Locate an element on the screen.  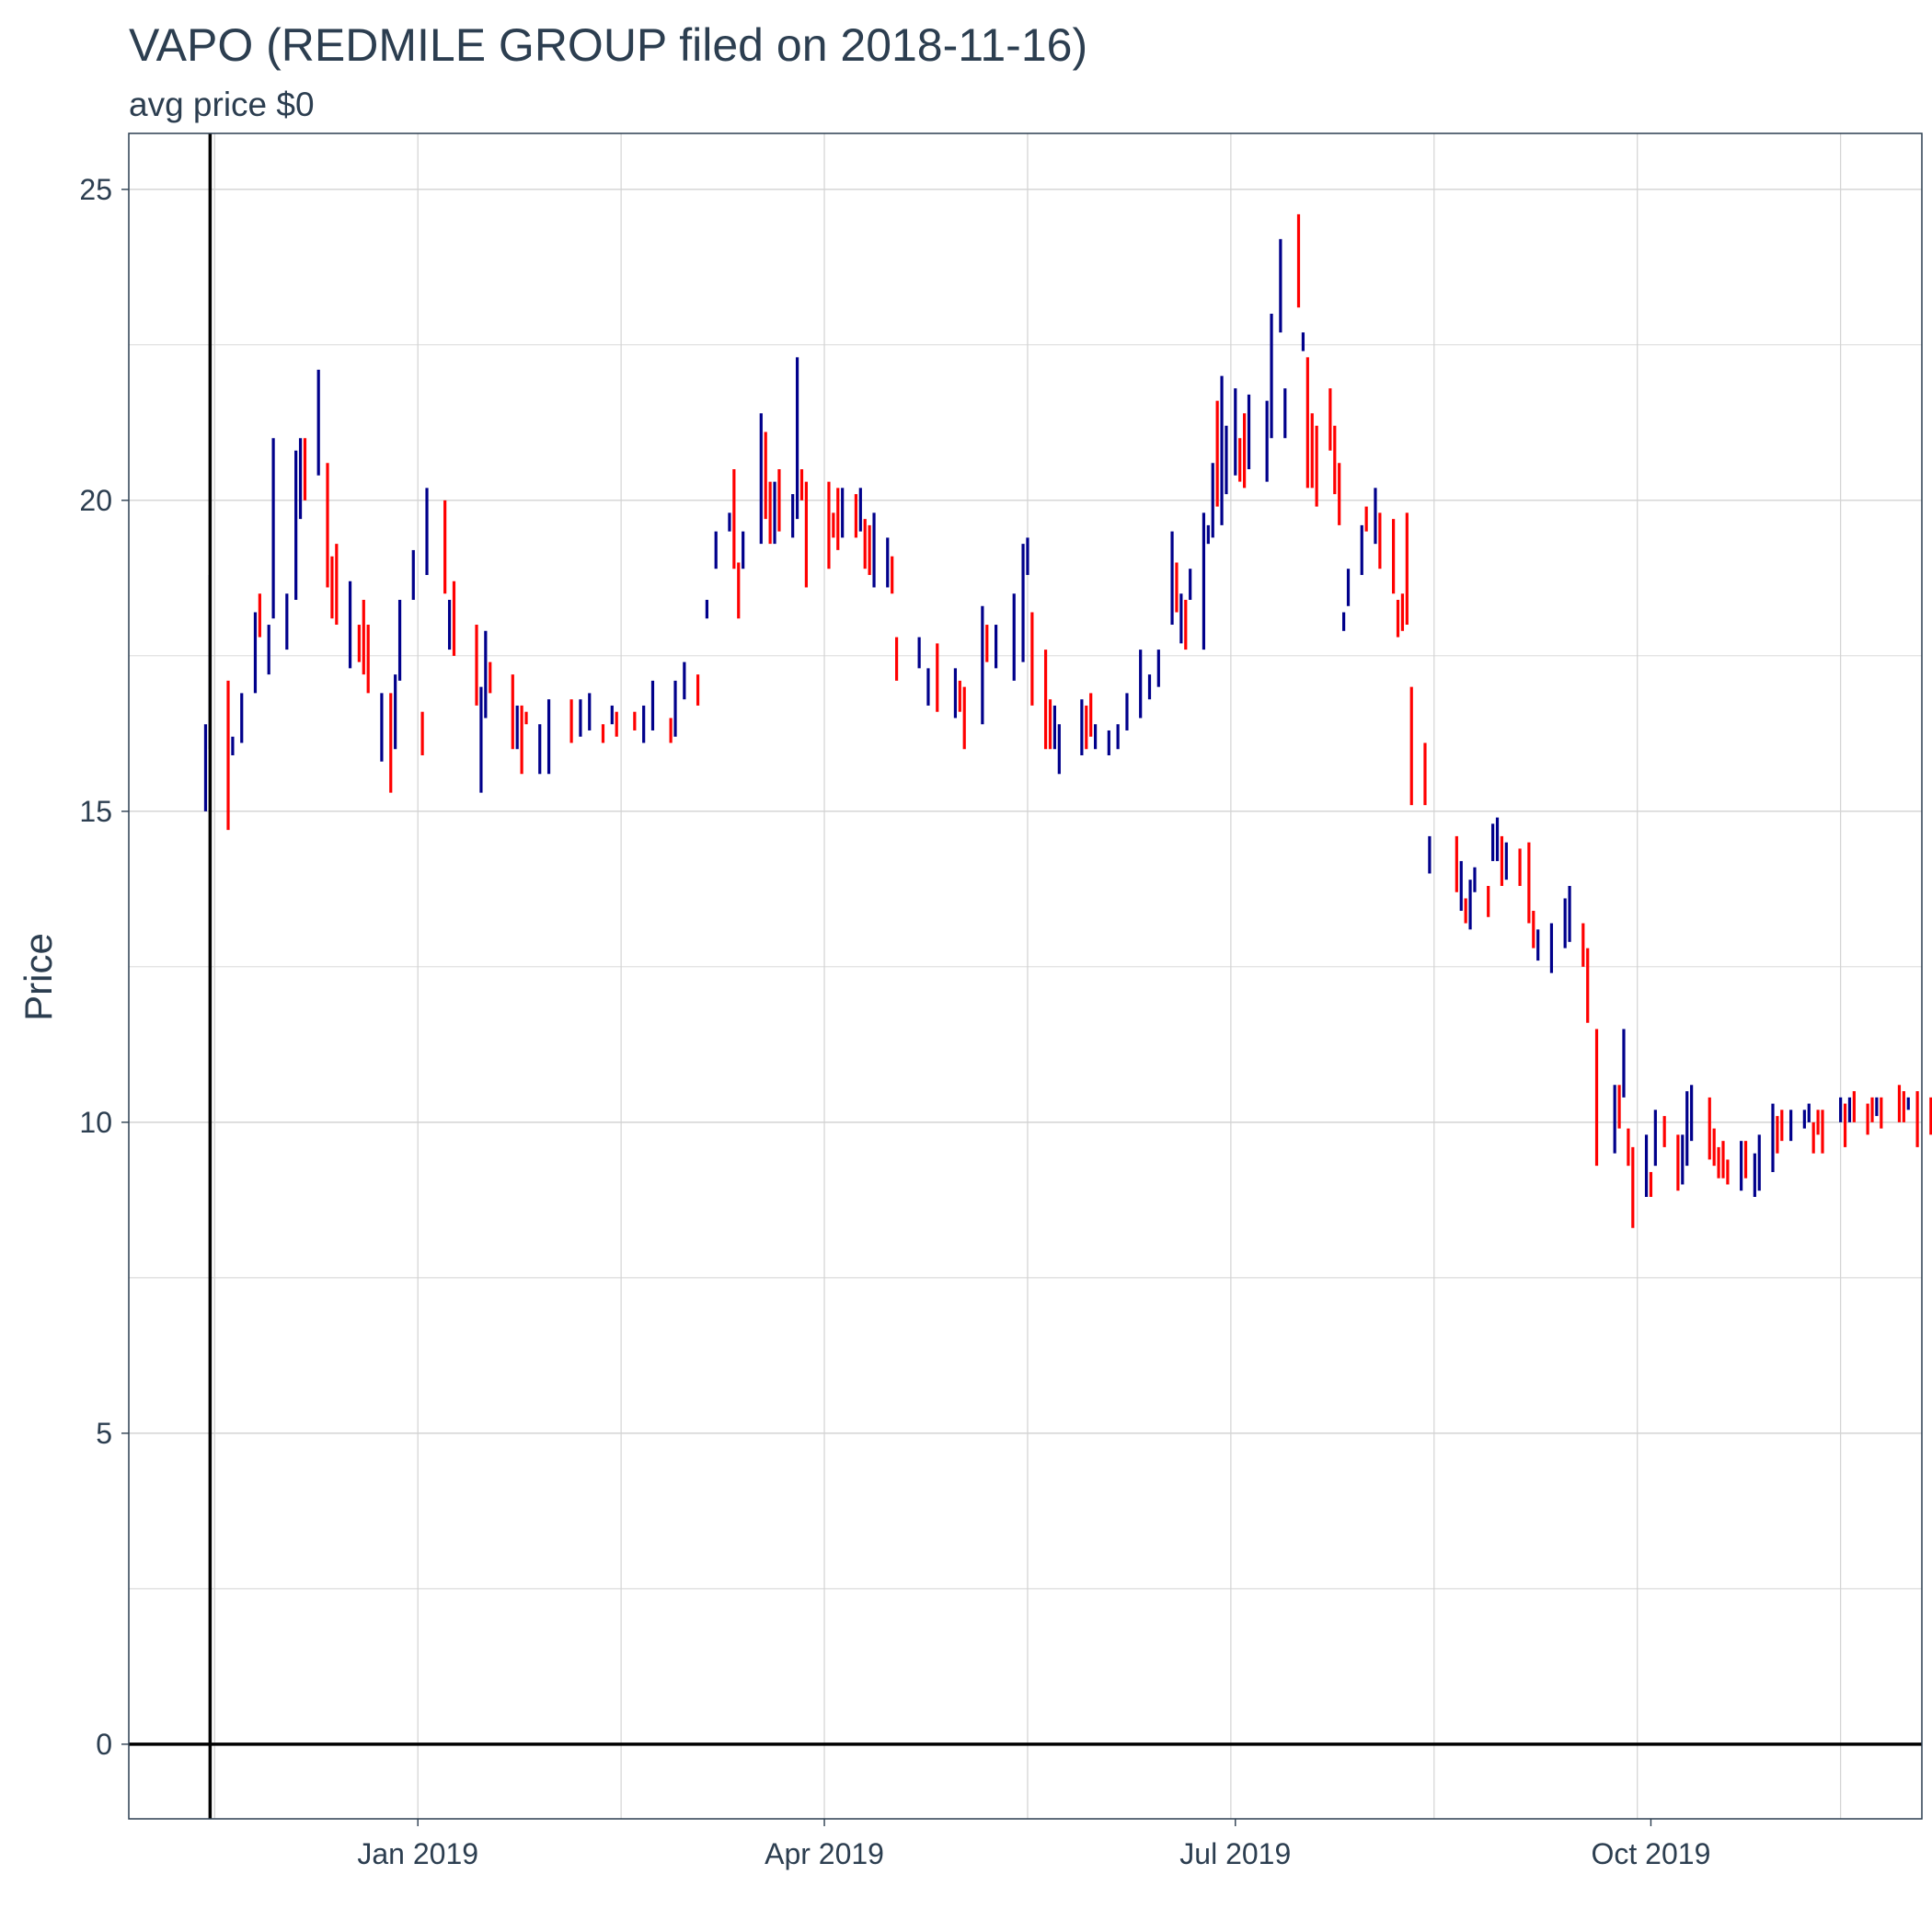
y-axis: 0 5 10 15 20 25 is located at coordinates (104, 967).